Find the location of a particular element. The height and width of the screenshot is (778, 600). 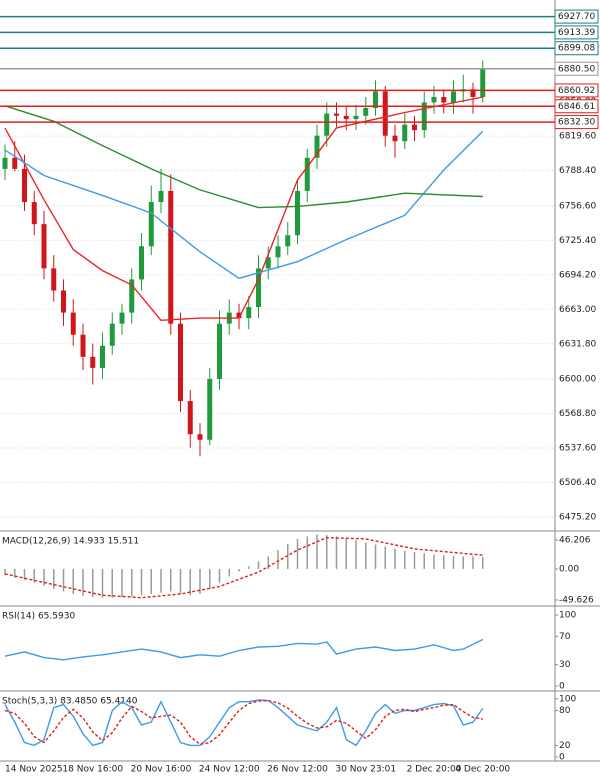

y-tick-label: 6756.60 is located at coordinates (577, 206).